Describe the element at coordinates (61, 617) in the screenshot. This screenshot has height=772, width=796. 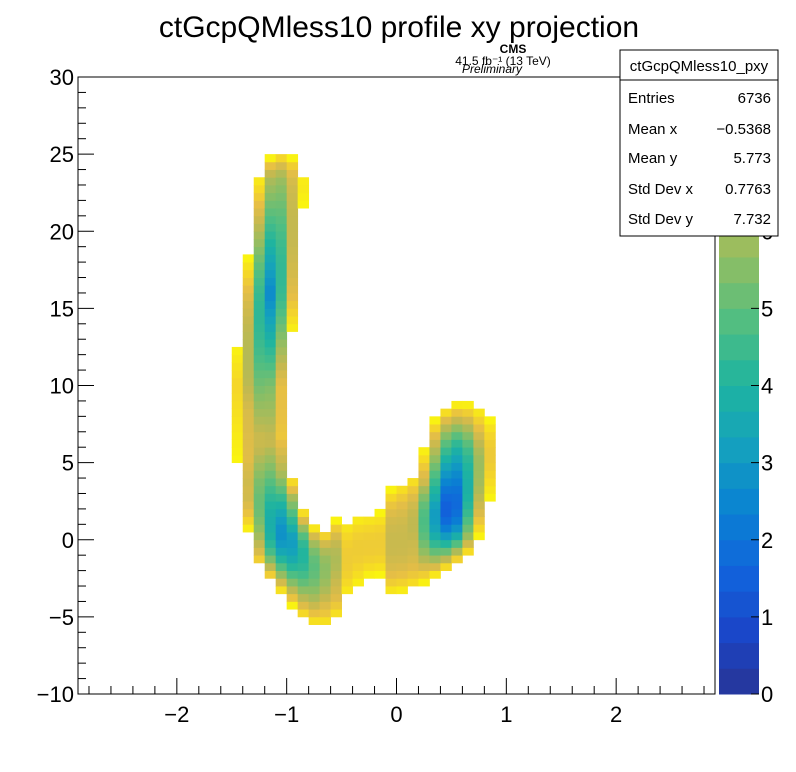
I see `y-tick-label: −5` at that location.